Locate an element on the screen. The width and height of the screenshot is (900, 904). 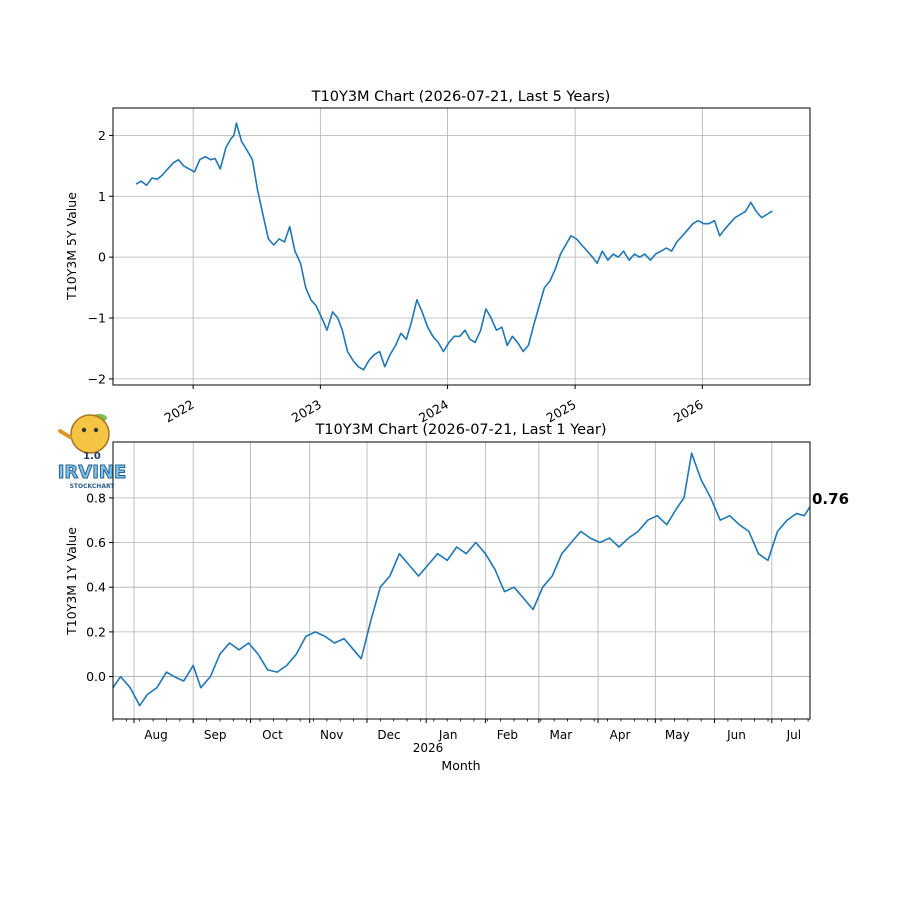
y-tick-label: 0.6 is located at coordinates (96, 542).